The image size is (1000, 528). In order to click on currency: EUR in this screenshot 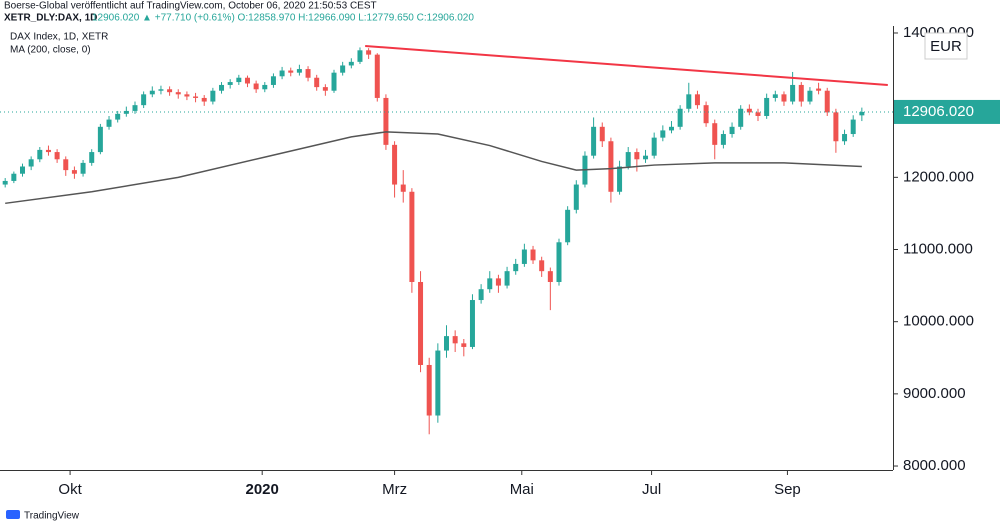, I will do `click(946, 46)`.